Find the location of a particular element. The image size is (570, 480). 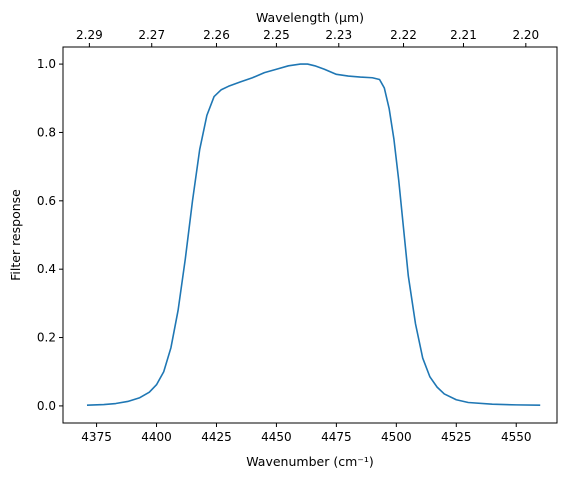

x-tick-label: 4500 is located at coordinates (396, 437).